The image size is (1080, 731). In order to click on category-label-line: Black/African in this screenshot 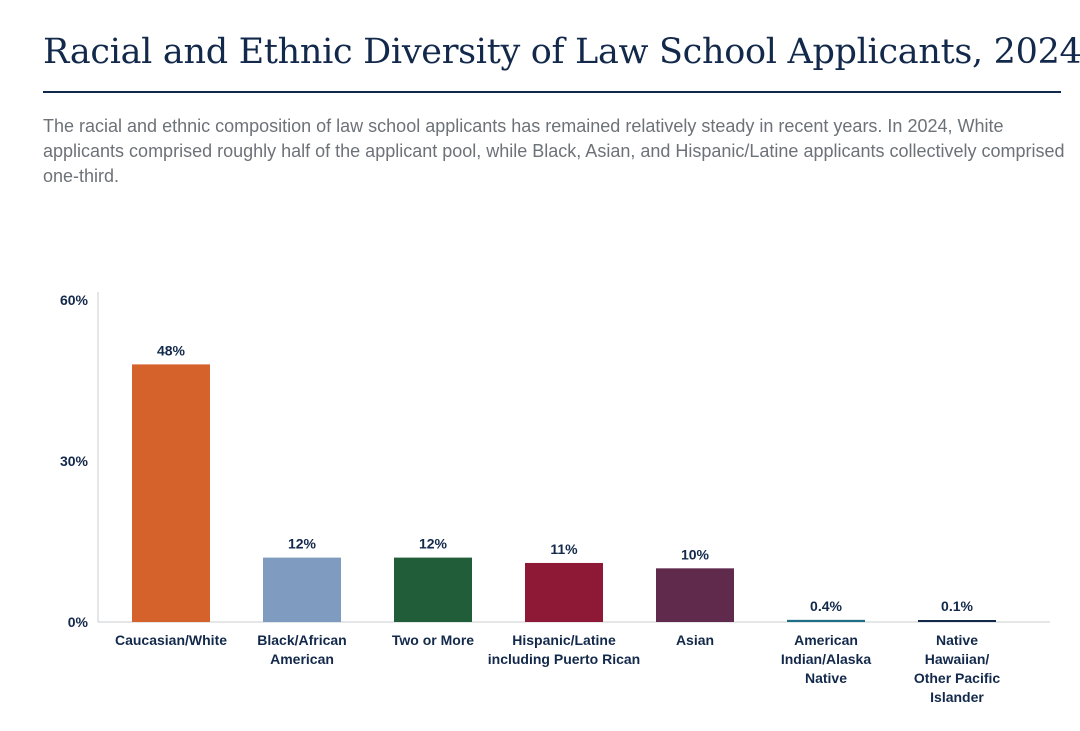, I will do `click(301, 640)`.